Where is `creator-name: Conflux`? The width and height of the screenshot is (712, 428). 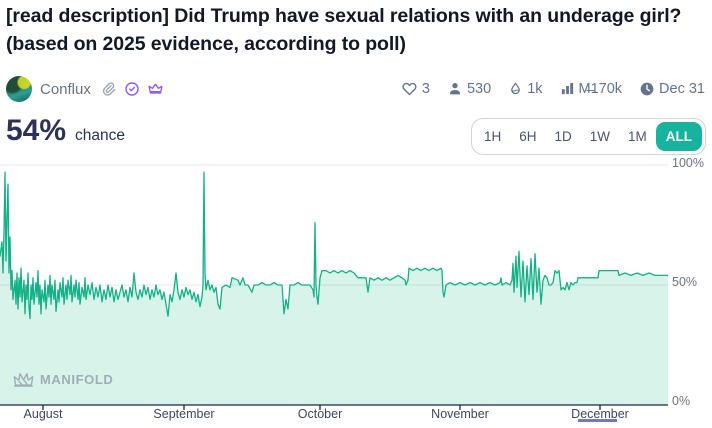 creator-name: Conflux is located at coordinates (65, 89).